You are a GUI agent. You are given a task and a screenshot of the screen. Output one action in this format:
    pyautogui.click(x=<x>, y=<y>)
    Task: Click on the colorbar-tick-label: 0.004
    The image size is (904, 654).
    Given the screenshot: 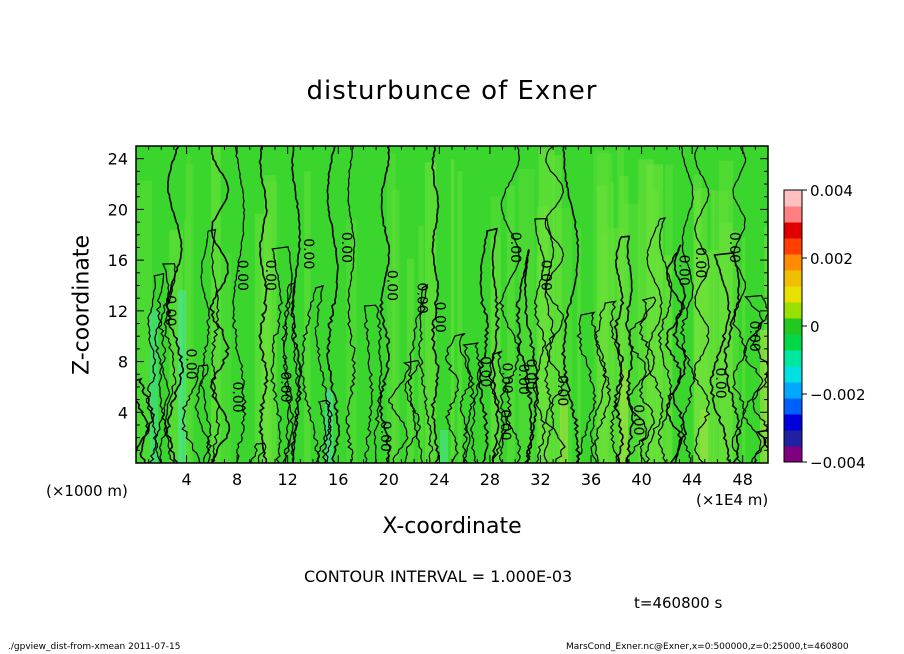 What is the action you would take?
    pyautogui.click(x=831, y=191)
    